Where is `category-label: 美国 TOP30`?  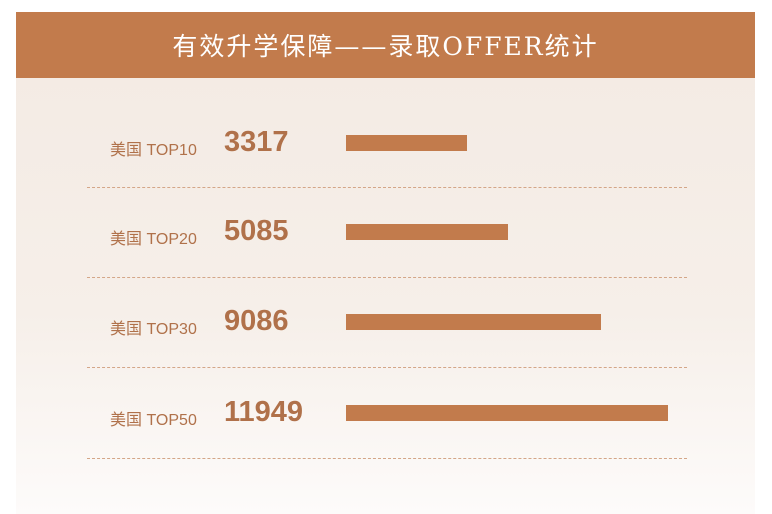
category-label: 美国 TOP30 is located at coordinates (153, 329).